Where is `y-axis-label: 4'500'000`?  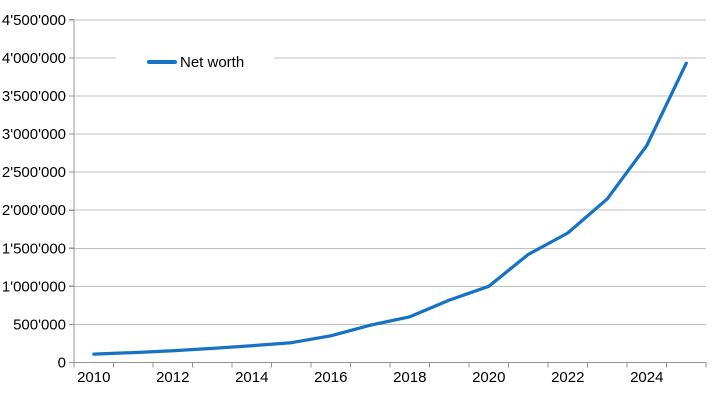 y-axis-label: 4'500'000 is located at coordinates (34, 20).